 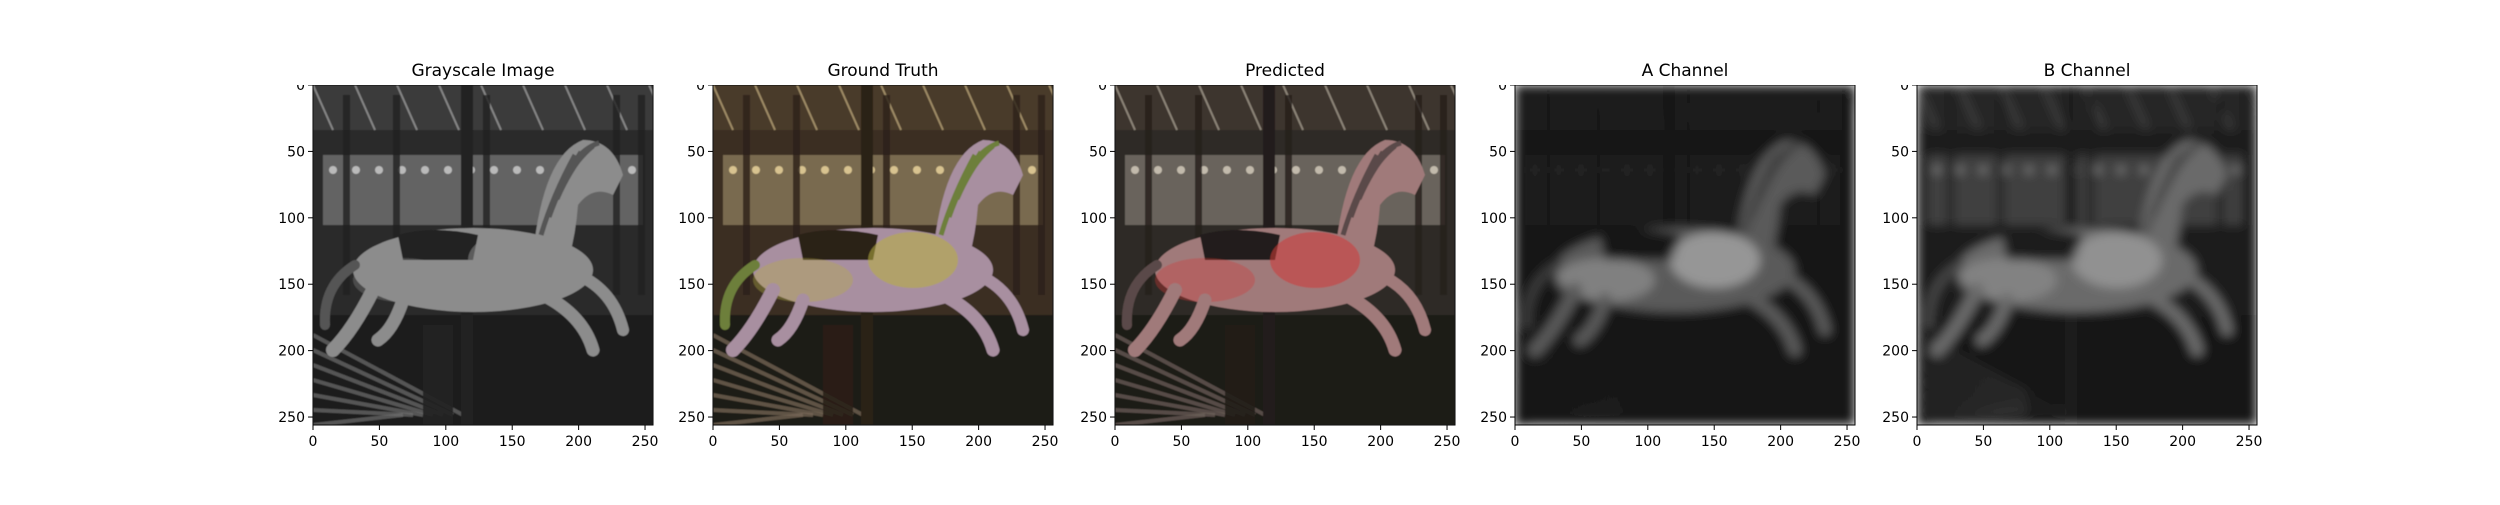 What do you see at coordinates (1685, 71) in the screenshot?
I see `panel-title: A Channel` at bounding box center [1685, 71].